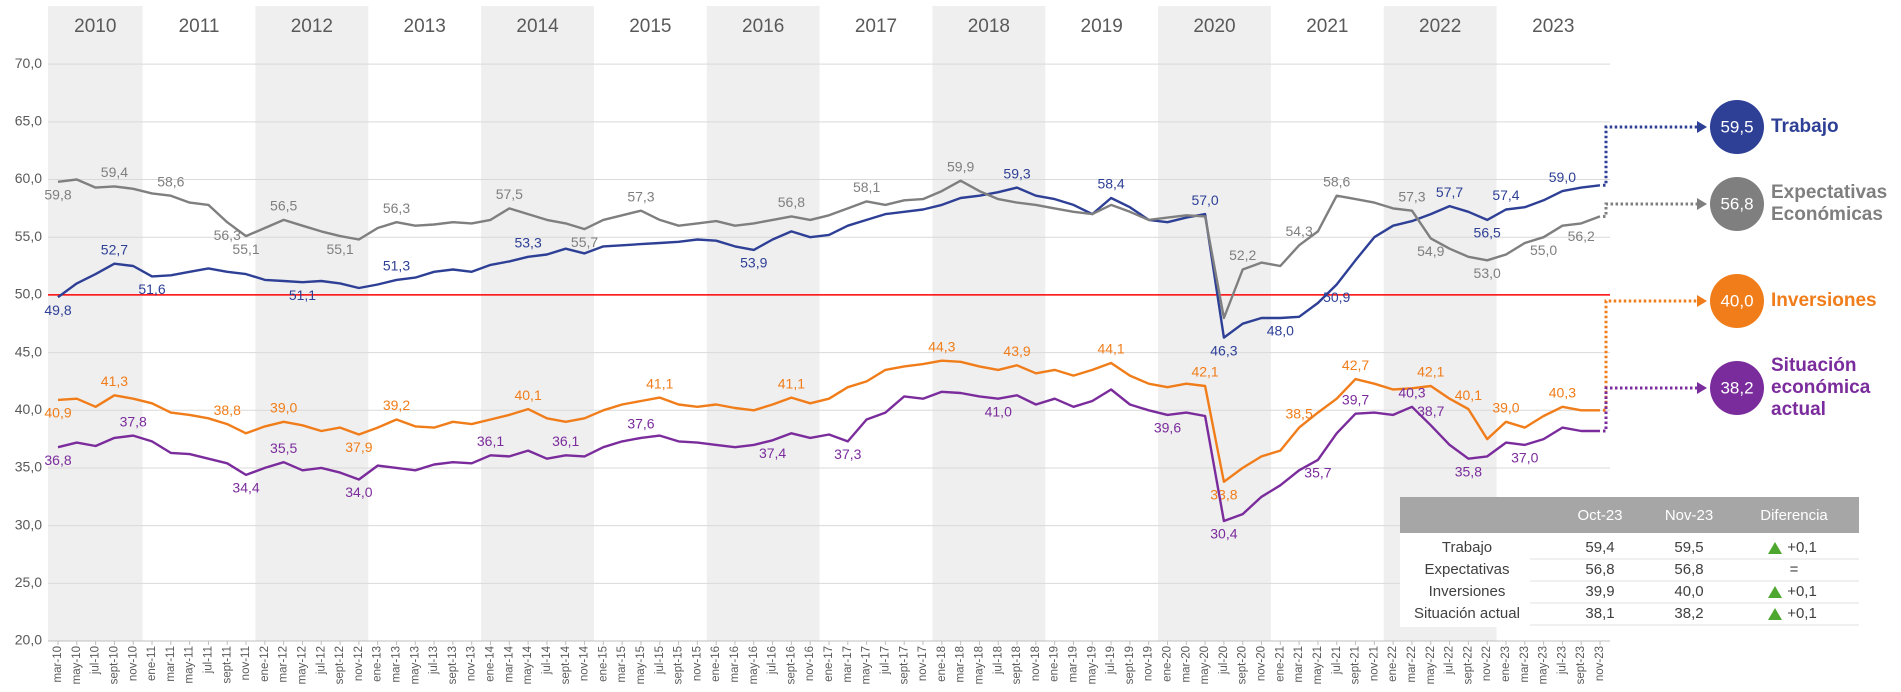 This screenshot has height=692, width=1901. Describe the element at coordinates (28, 409) in the screenshot. I see `y-tick-label: 40,0` at that location.